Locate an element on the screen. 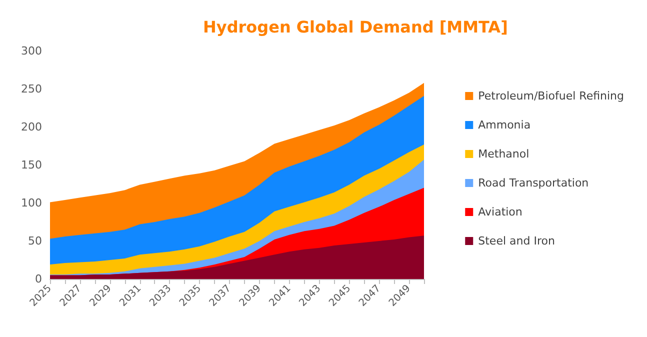 This screenshot has height=337, width=647. legend-label: Road Transportation is located at coordinates (533, 183).